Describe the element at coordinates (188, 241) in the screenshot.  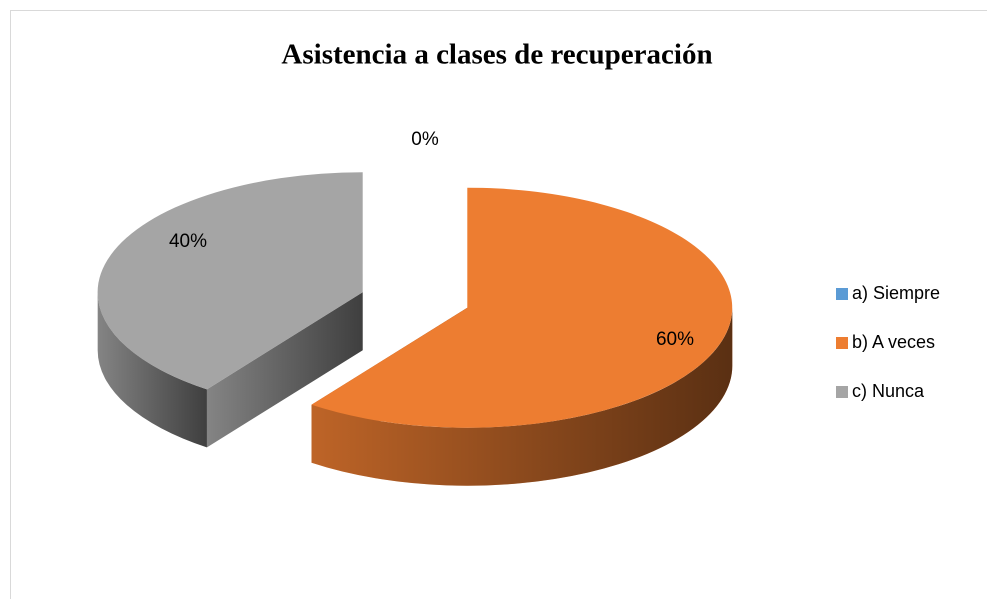
I see `data-label: 40%` at that location.